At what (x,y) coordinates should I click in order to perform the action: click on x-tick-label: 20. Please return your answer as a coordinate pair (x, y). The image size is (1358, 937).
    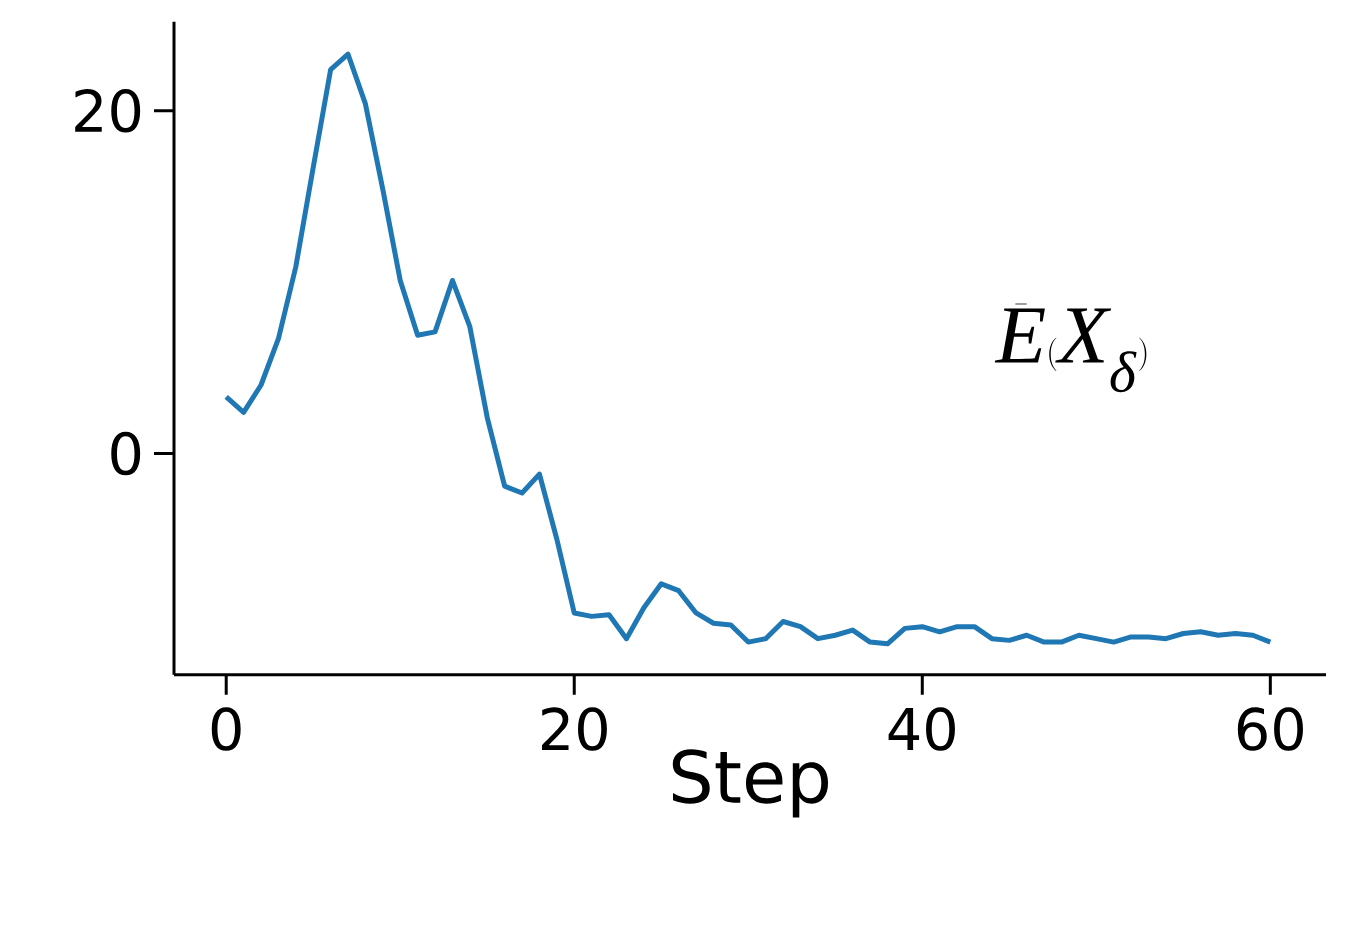
    Looking at the image, I should click on (574, 729).